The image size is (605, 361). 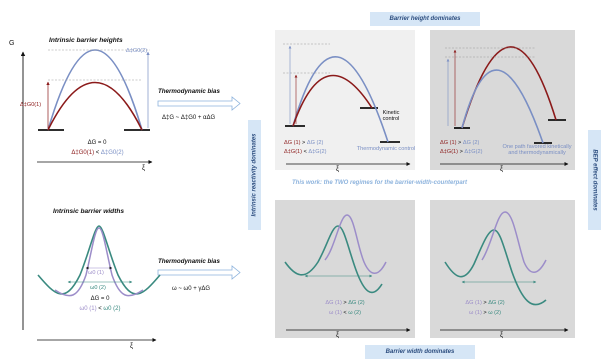 What do you see at coordinates (137, 51) in the screenshot?
I see `label-barrier-height-2: Δ‡G0(2)` at bounding box center [137, 51].